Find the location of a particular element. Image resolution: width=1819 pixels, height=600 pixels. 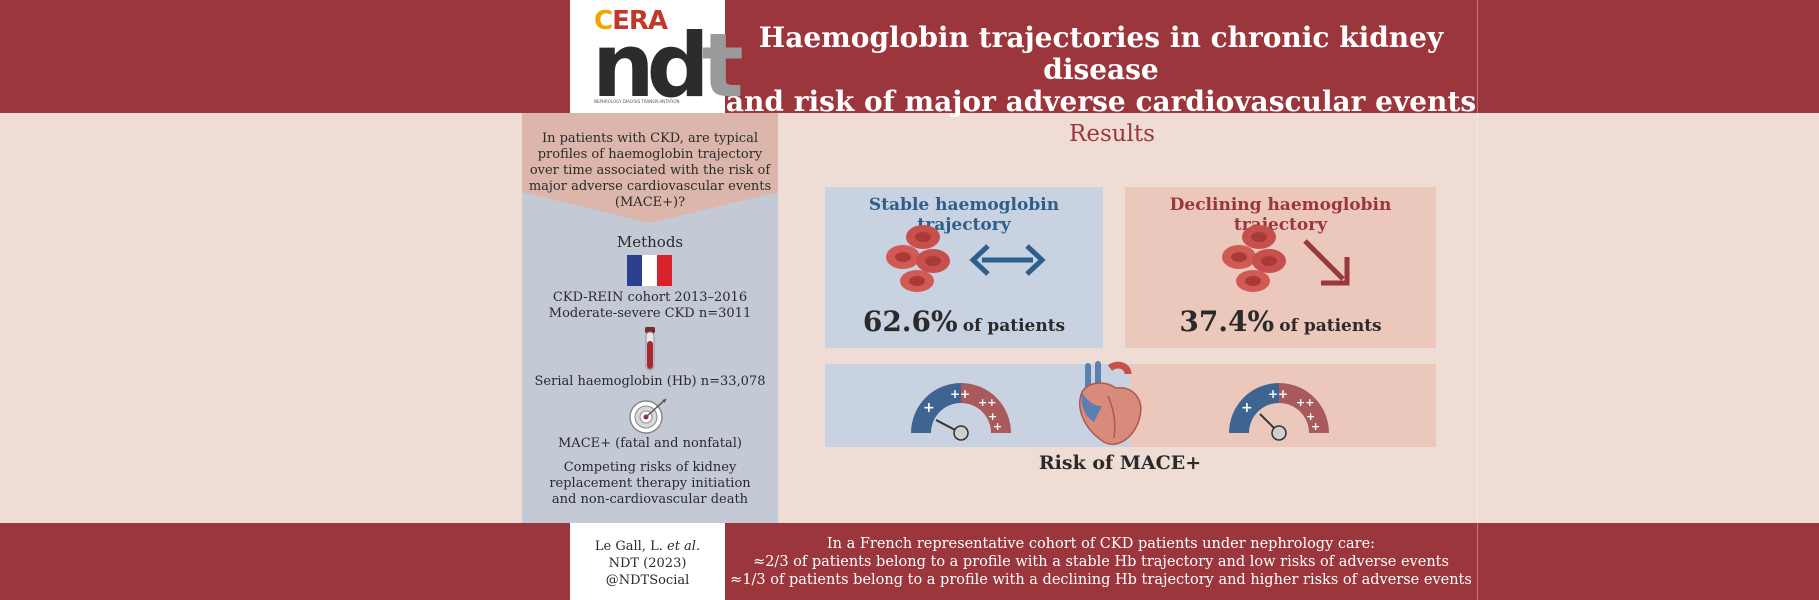

competing-line-2: replacement therapy initiation is located at coordinates (650, 483).